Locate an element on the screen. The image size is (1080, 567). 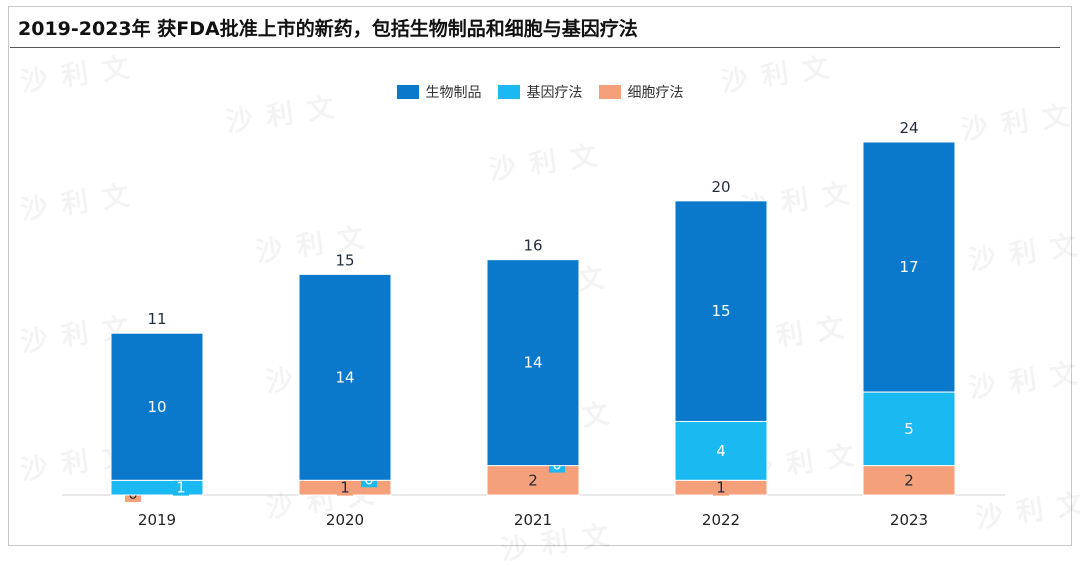
legend-swatch-gene-therapy is located at coordinates (508, 92).